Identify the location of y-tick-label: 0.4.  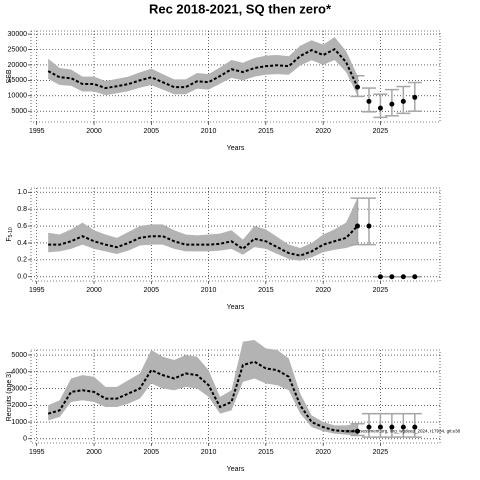
(22, 243).